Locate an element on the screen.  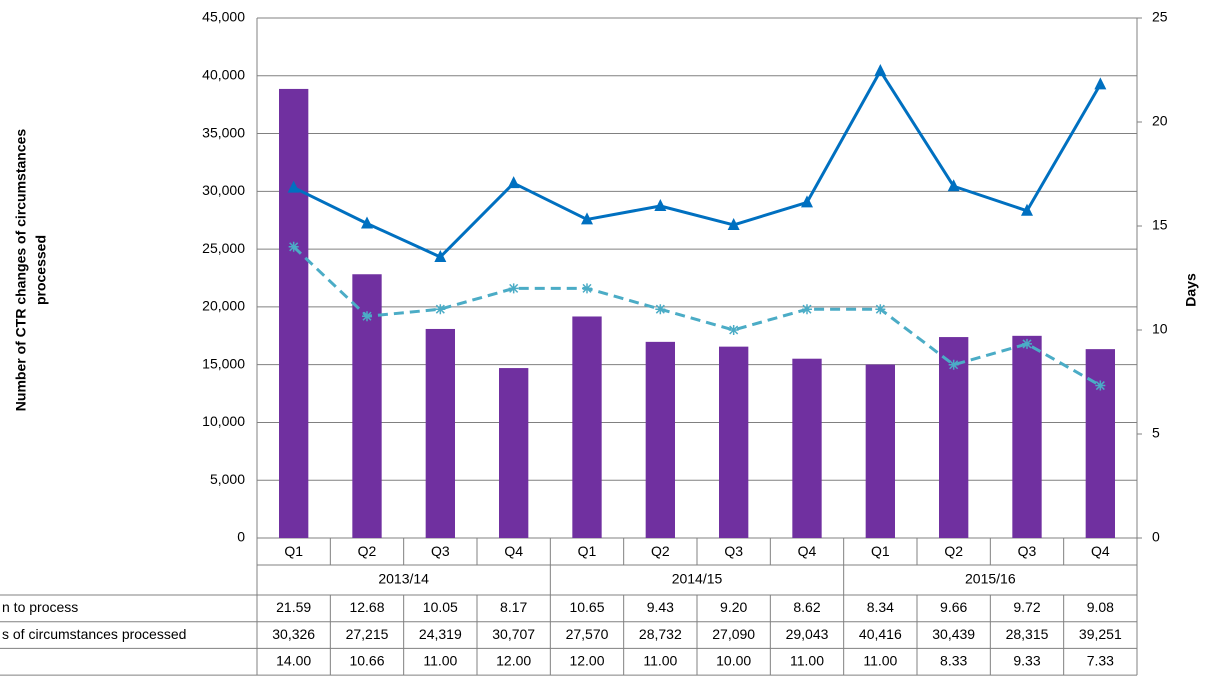
y2-tick-label: 20 is located at coordinates (1160, 121).